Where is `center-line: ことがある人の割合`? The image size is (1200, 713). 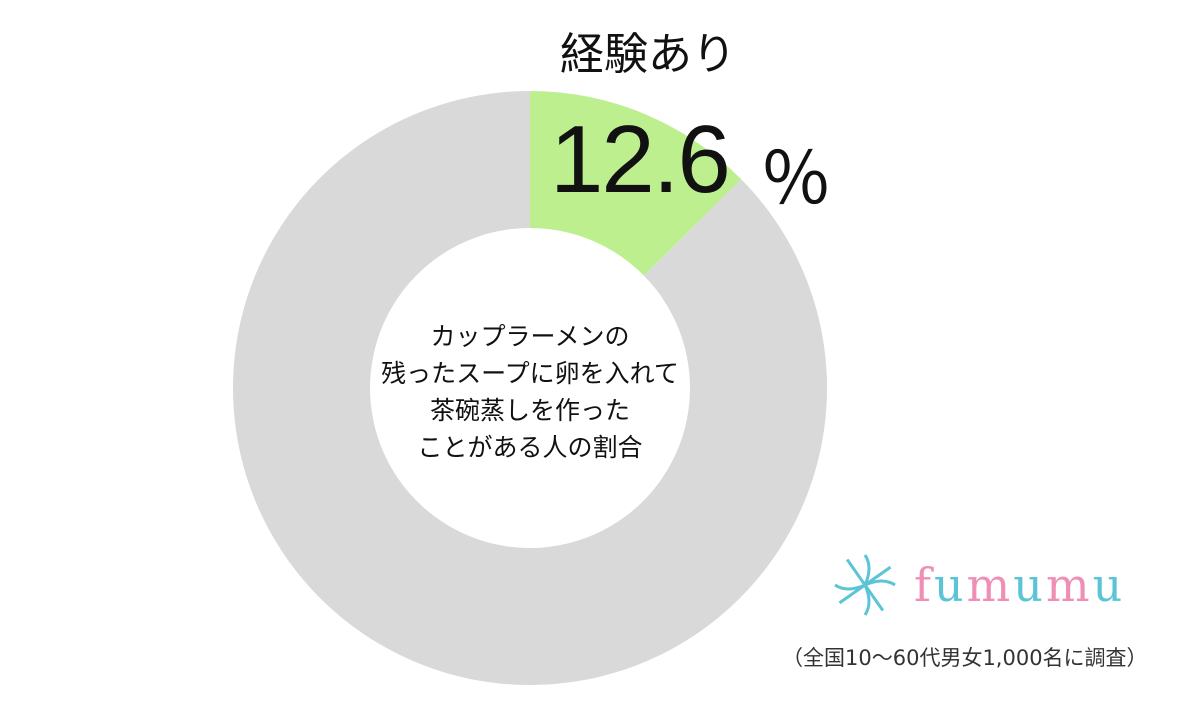
center-line: ことがある人の割合 is located at coordinates (530, 447).